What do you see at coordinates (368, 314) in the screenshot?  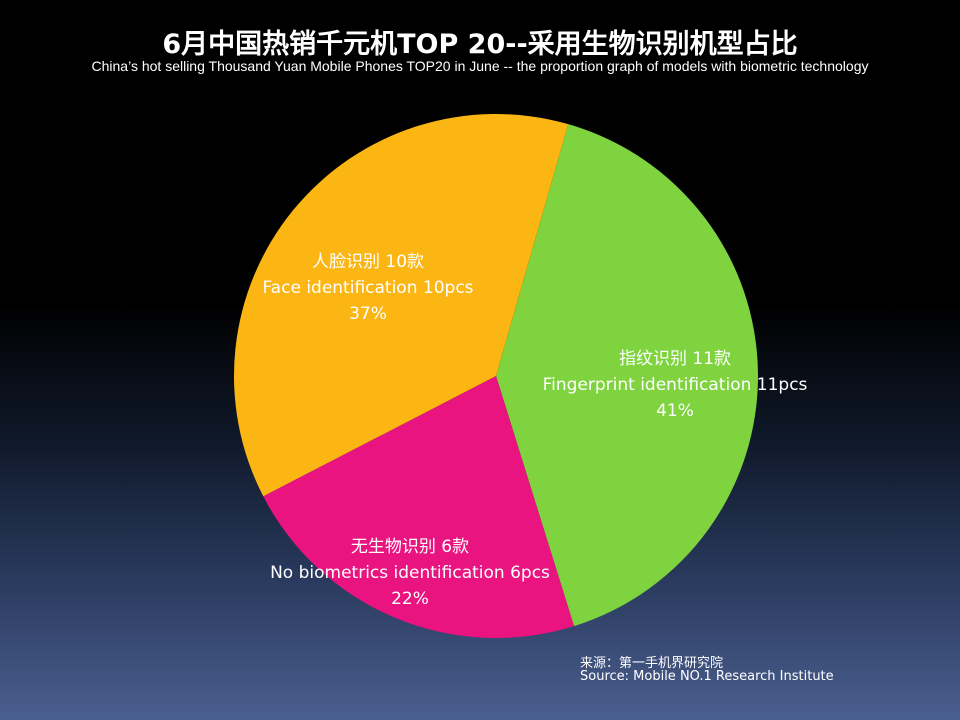 I see `slice-percent-label-3: 37%` at bounding box center [368, 314].